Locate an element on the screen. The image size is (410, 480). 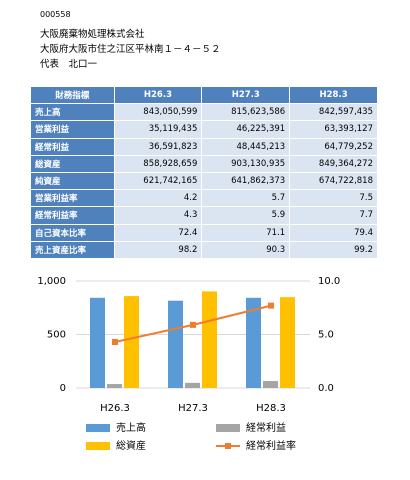
column-header: H27.3 is located at coordinates (246, 95).